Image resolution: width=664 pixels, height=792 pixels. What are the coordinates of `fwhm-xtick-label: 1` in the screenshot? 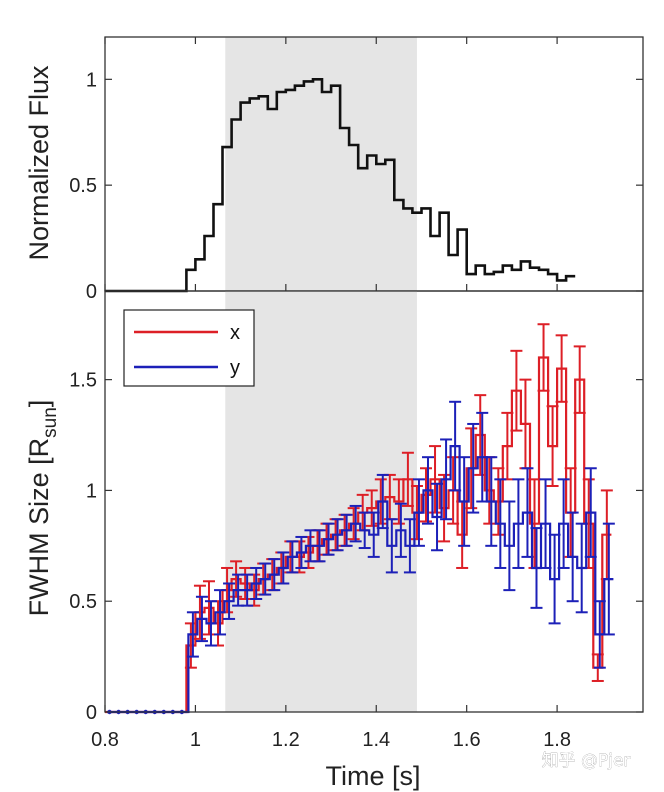 It's located at (195, 740).